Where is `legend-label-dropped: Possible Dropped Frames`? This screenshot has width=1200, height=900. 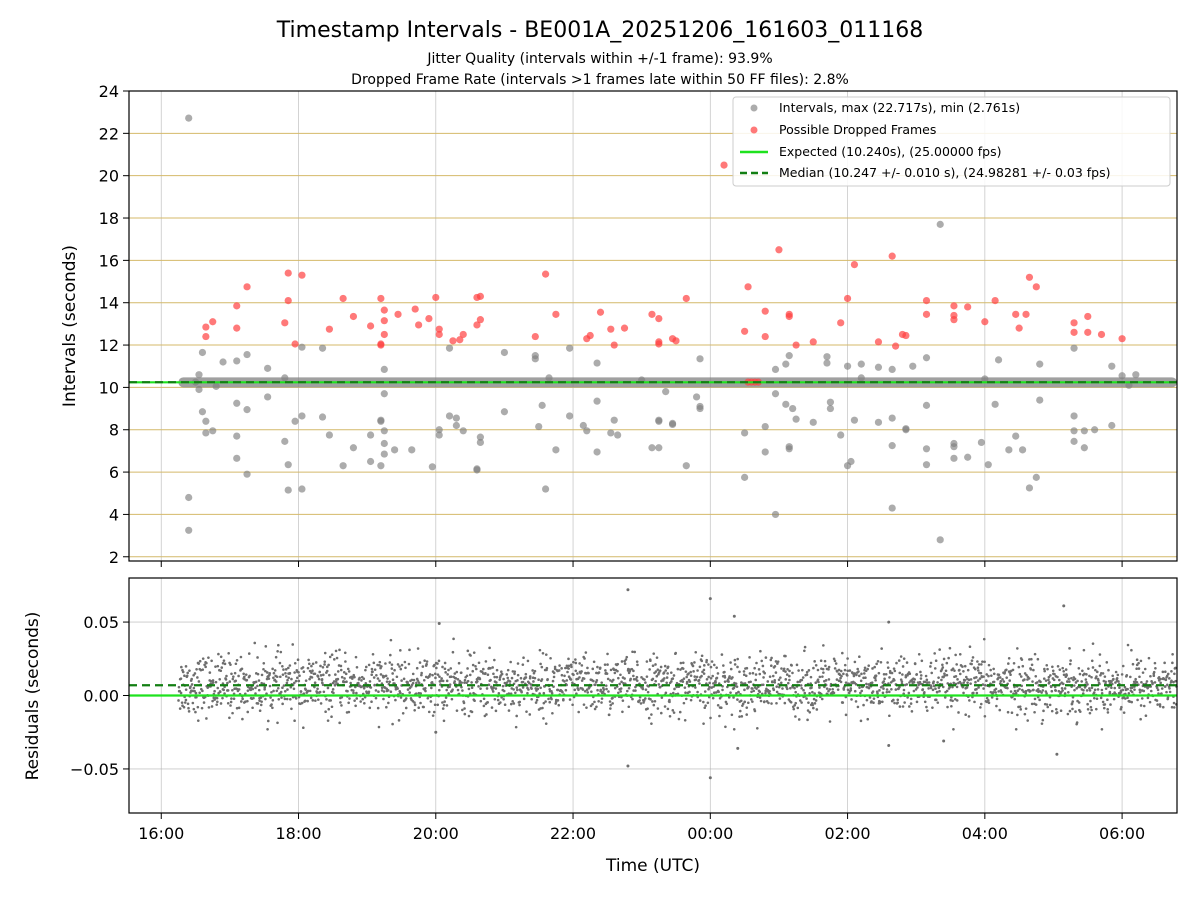 legend-label-dropped: Possible Dropped Frames is located at coordinates (857, 129).